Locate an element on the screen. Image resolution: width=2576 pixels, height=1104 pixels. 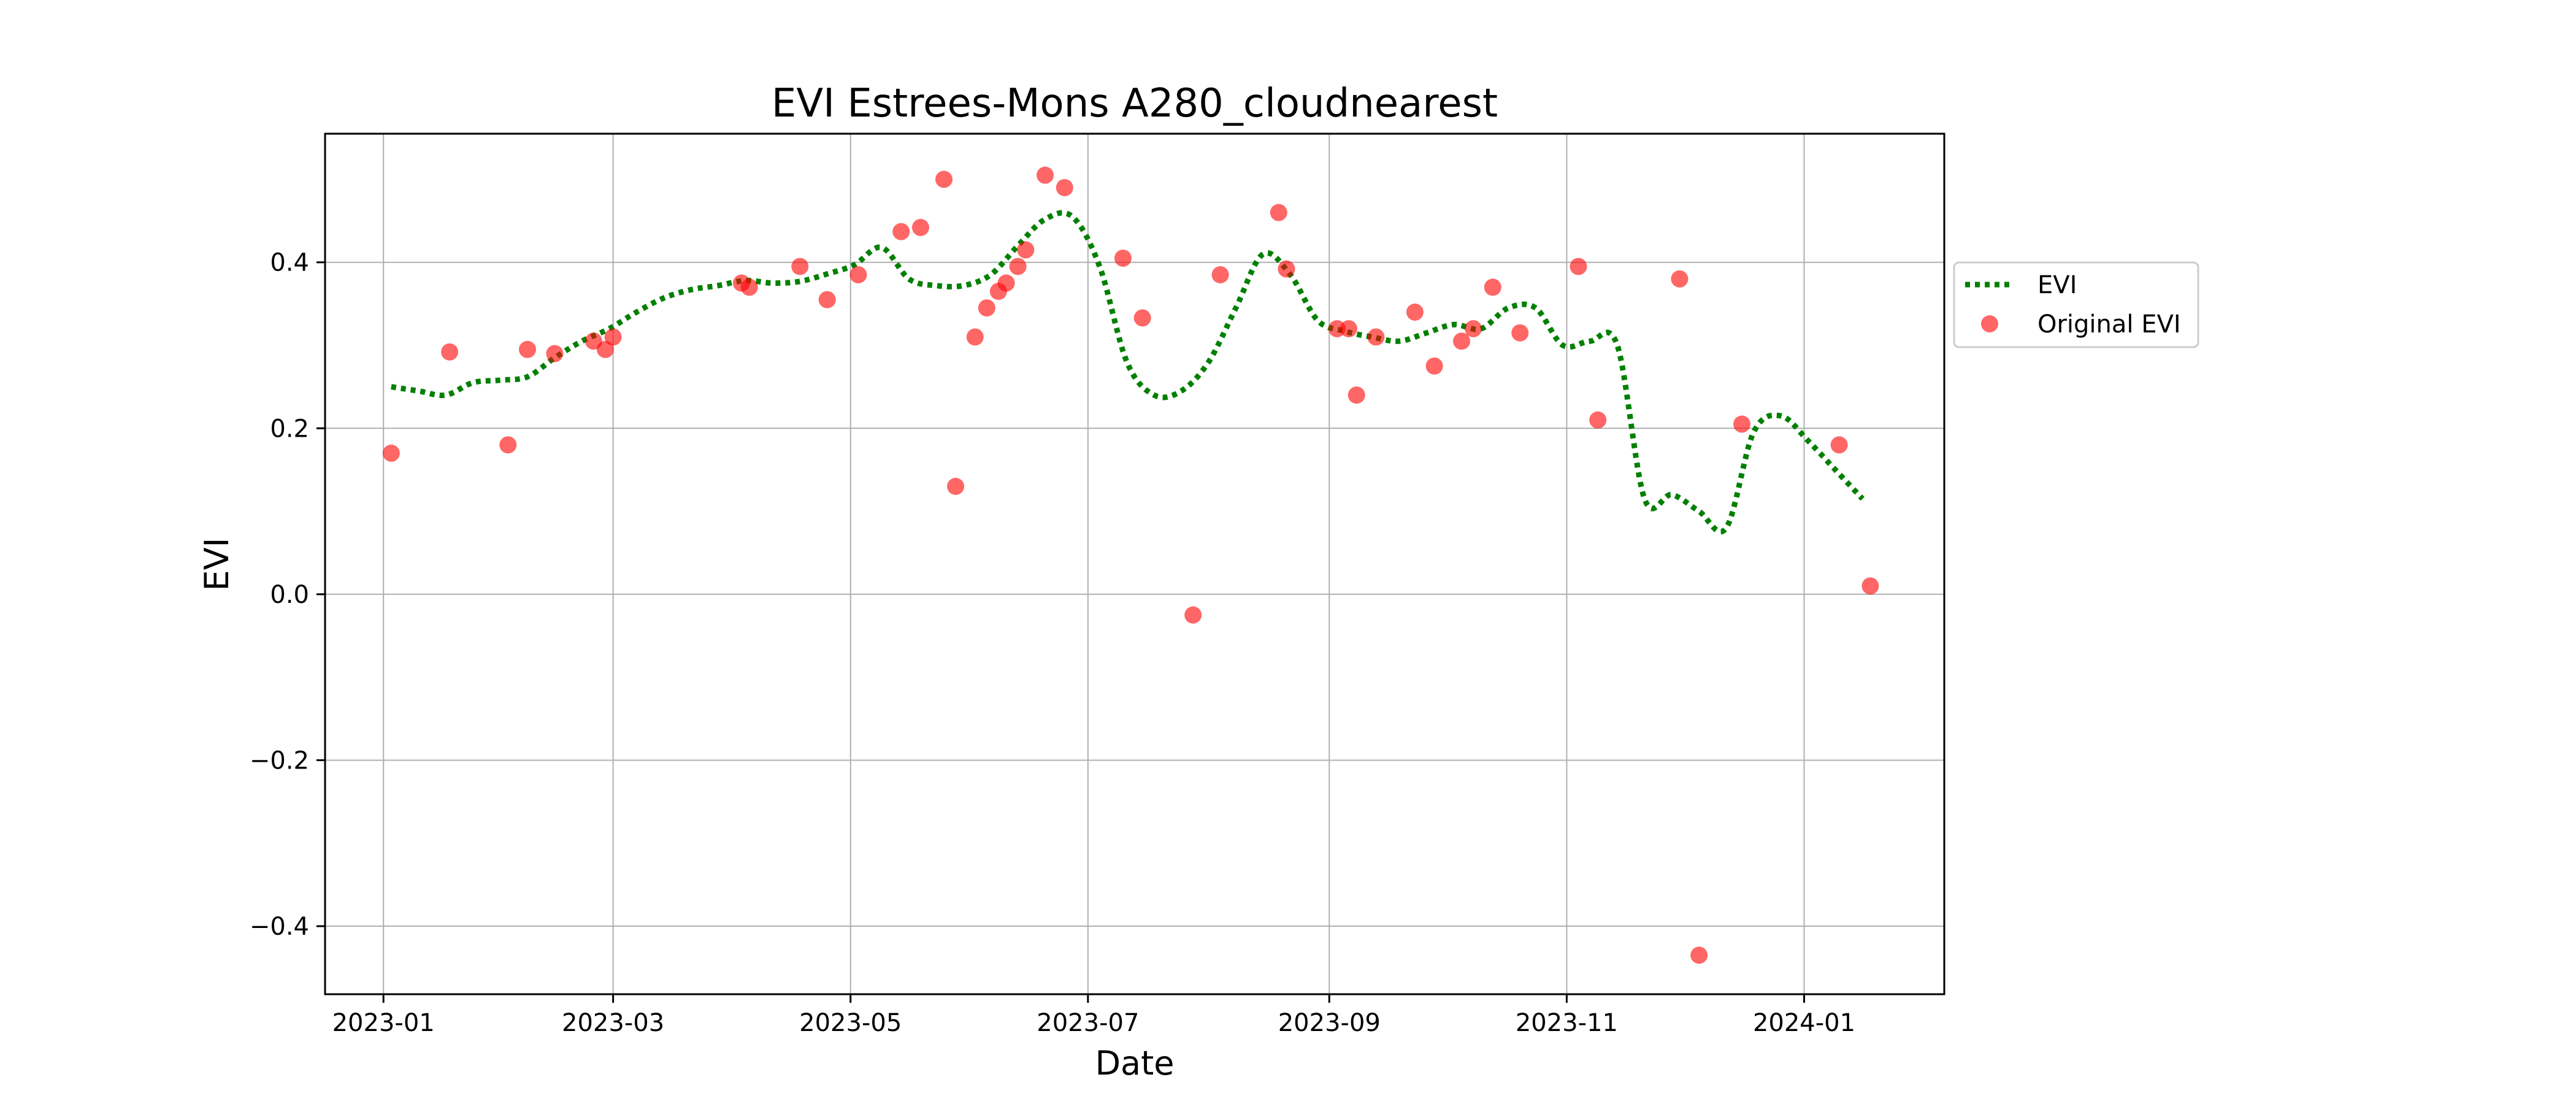
x-tick-label: 2023-03 is located at coordinates (613, 1023).